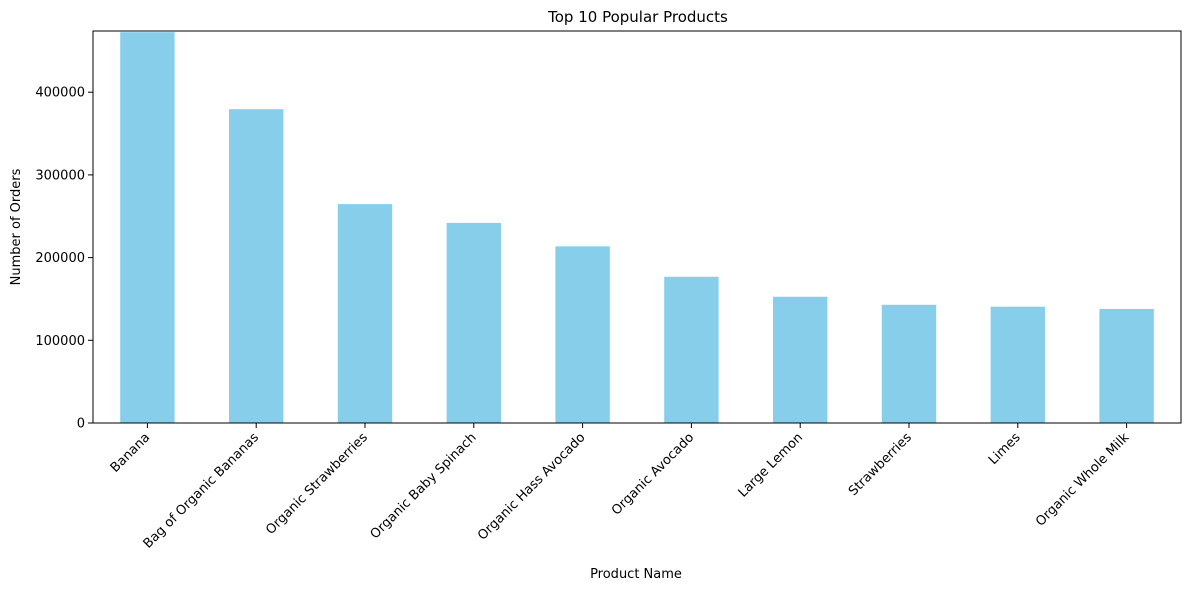 This screenshot has width=1189, height=594. I want to click on x-axis-label: Product Name, so click(636, 574).